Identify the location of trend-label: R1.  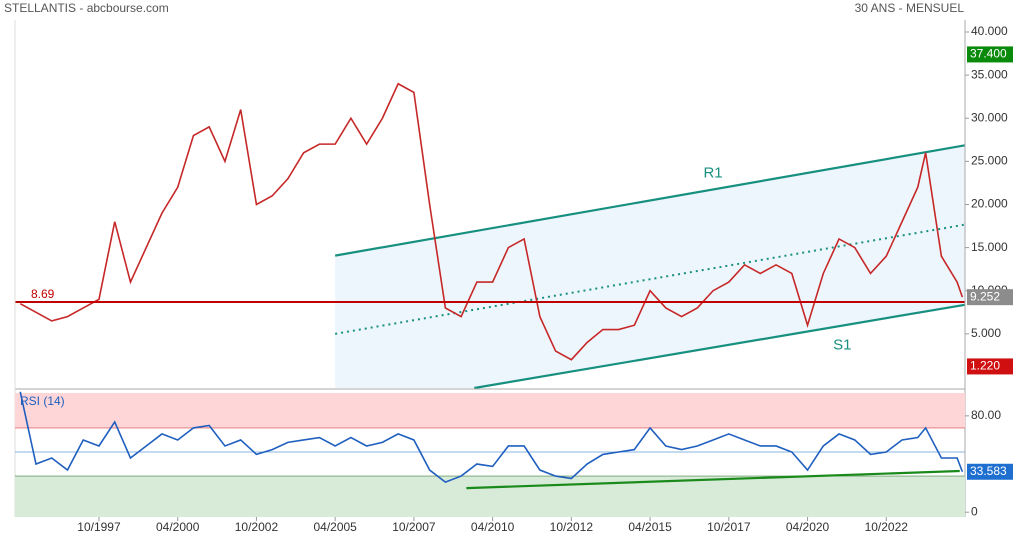
(712, 172).